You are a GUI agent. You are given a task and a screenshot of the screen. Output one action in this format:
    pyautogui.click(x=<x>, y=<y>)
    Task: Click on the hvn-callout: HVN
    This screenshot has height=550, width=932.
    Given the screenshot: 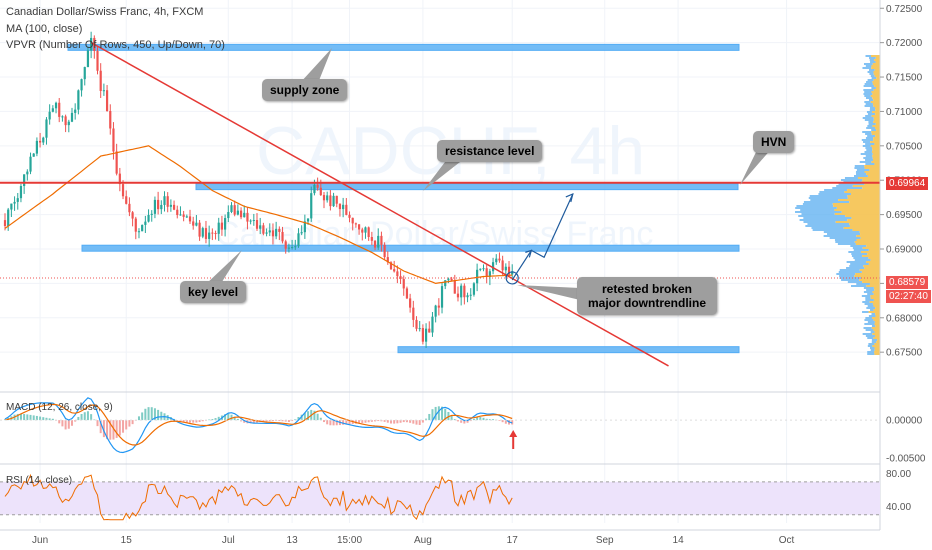 What is the action you would take?
    pyautogui.click(x=774, y=142)
    